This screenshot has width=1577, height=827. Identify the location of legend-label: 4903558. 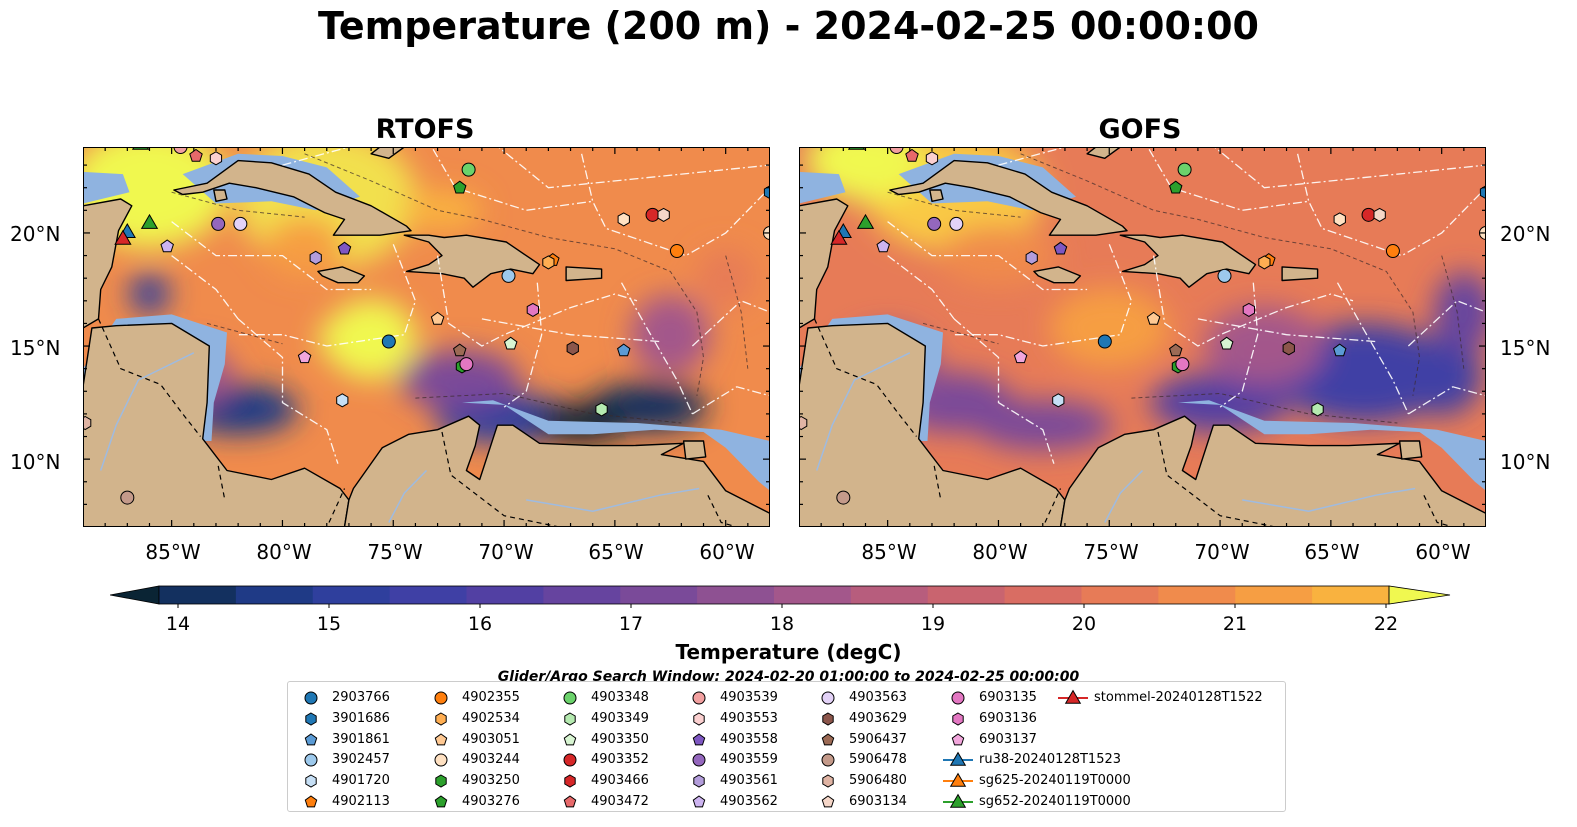
(749, 739).